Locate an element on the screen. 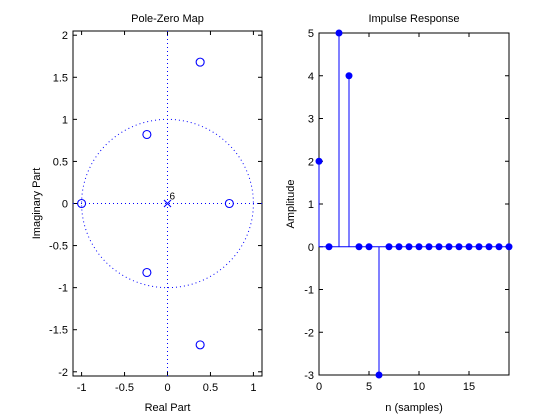 The height and width of the screenshot is (420, 560). impulse-response-x-tick-label: 5 is located at coordinates (369, 387).